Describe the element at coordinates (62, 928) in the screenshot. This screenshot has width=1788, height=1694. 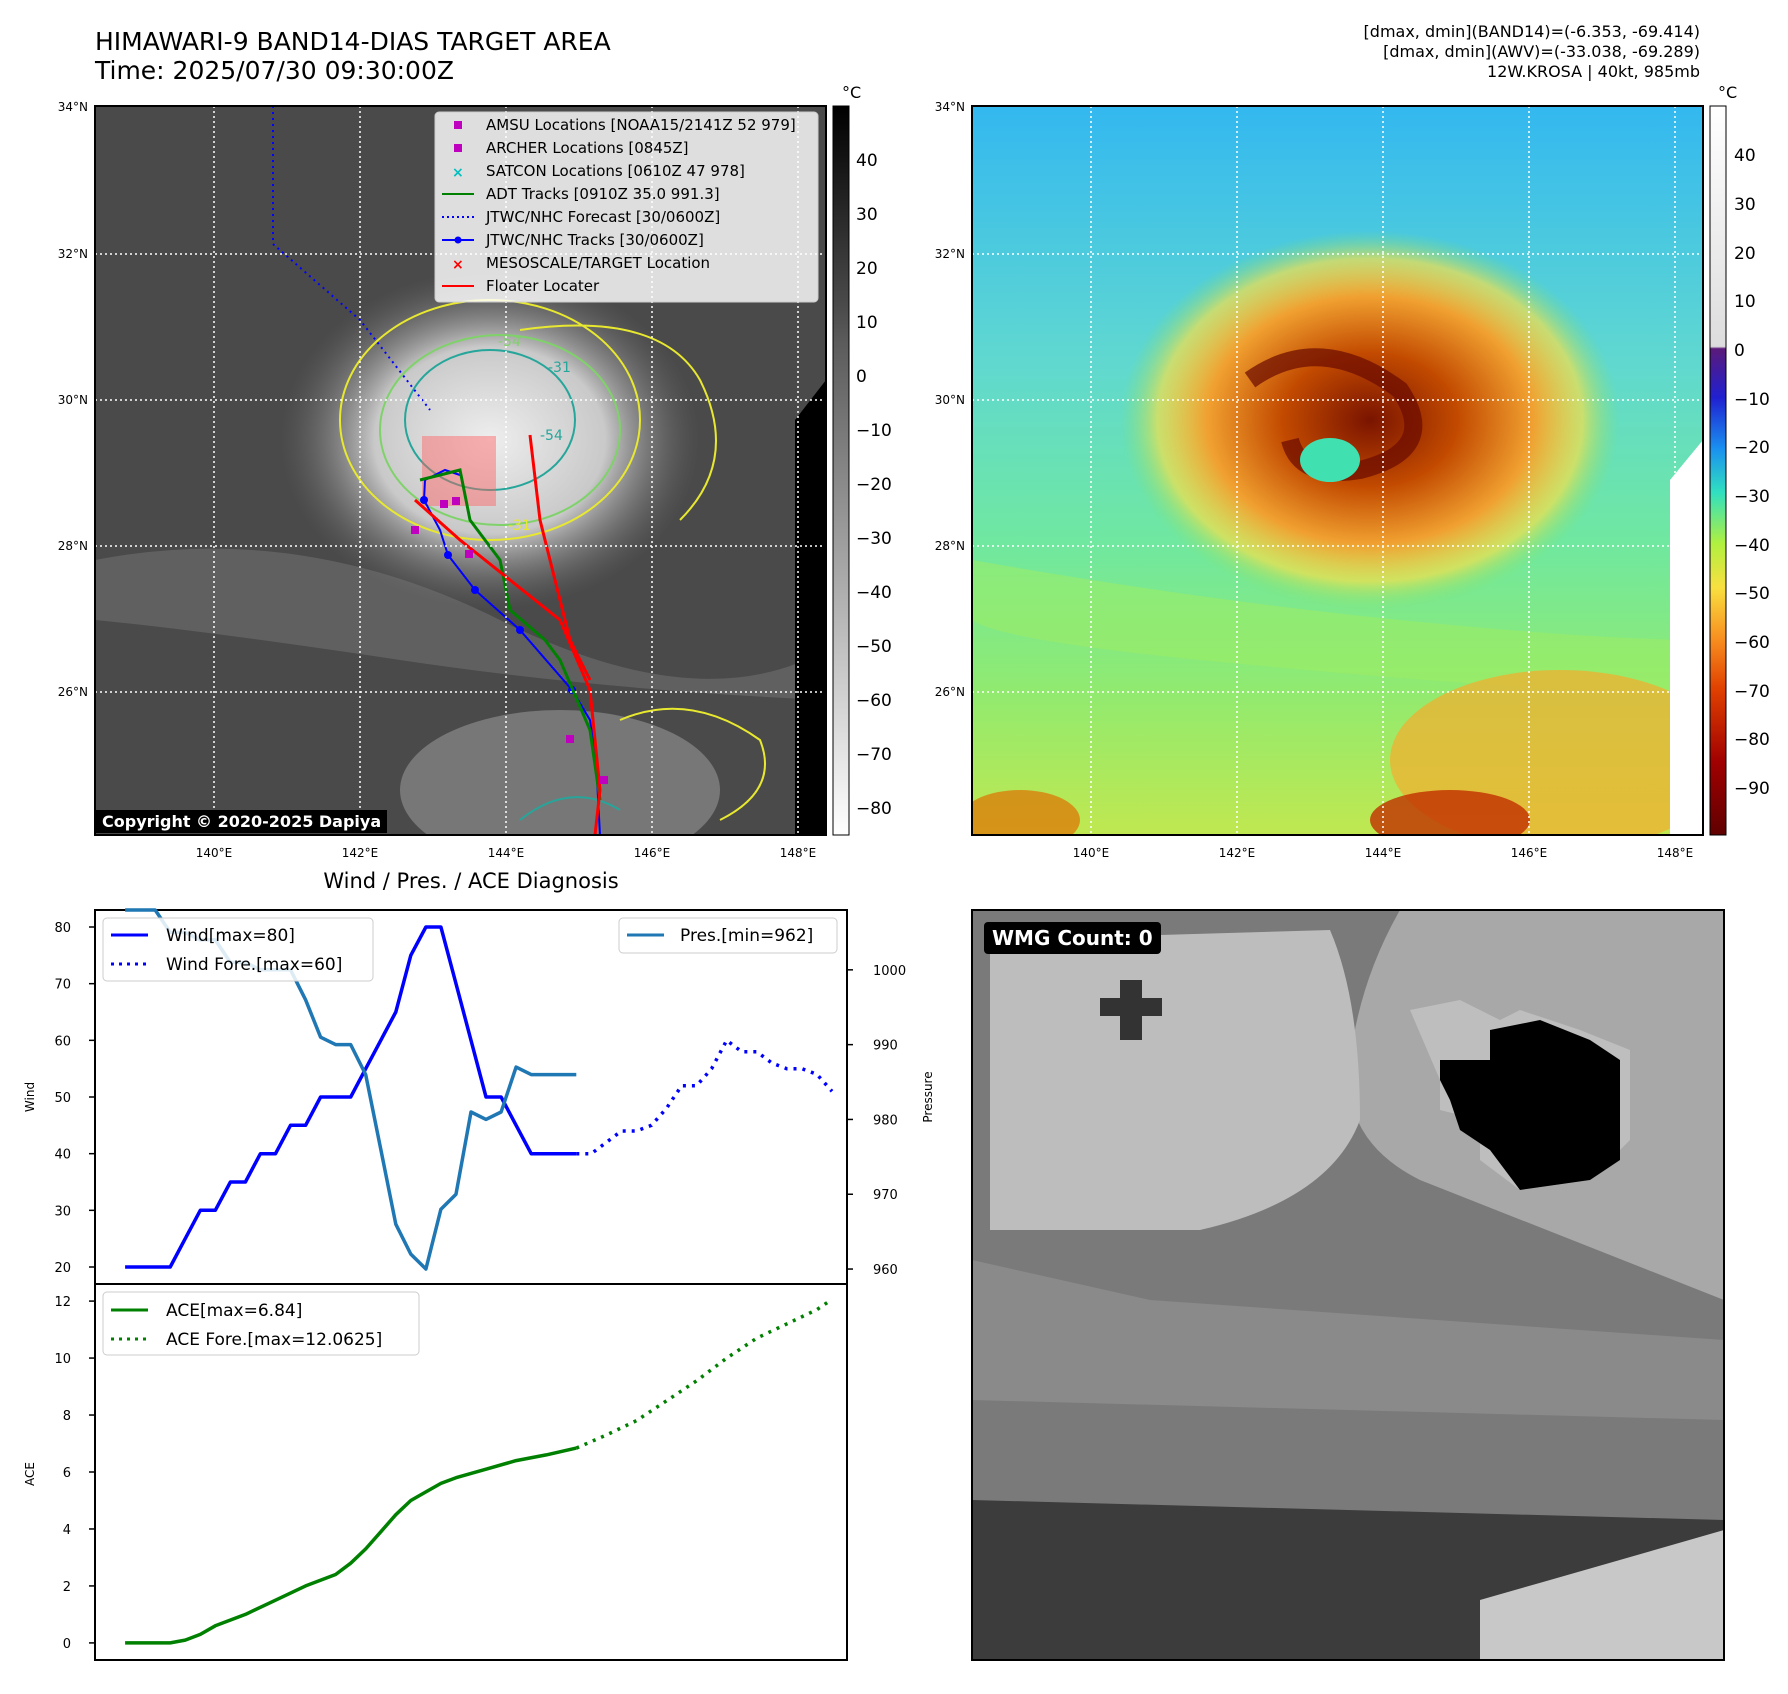
I see `y-tick-label: 80` at that location.